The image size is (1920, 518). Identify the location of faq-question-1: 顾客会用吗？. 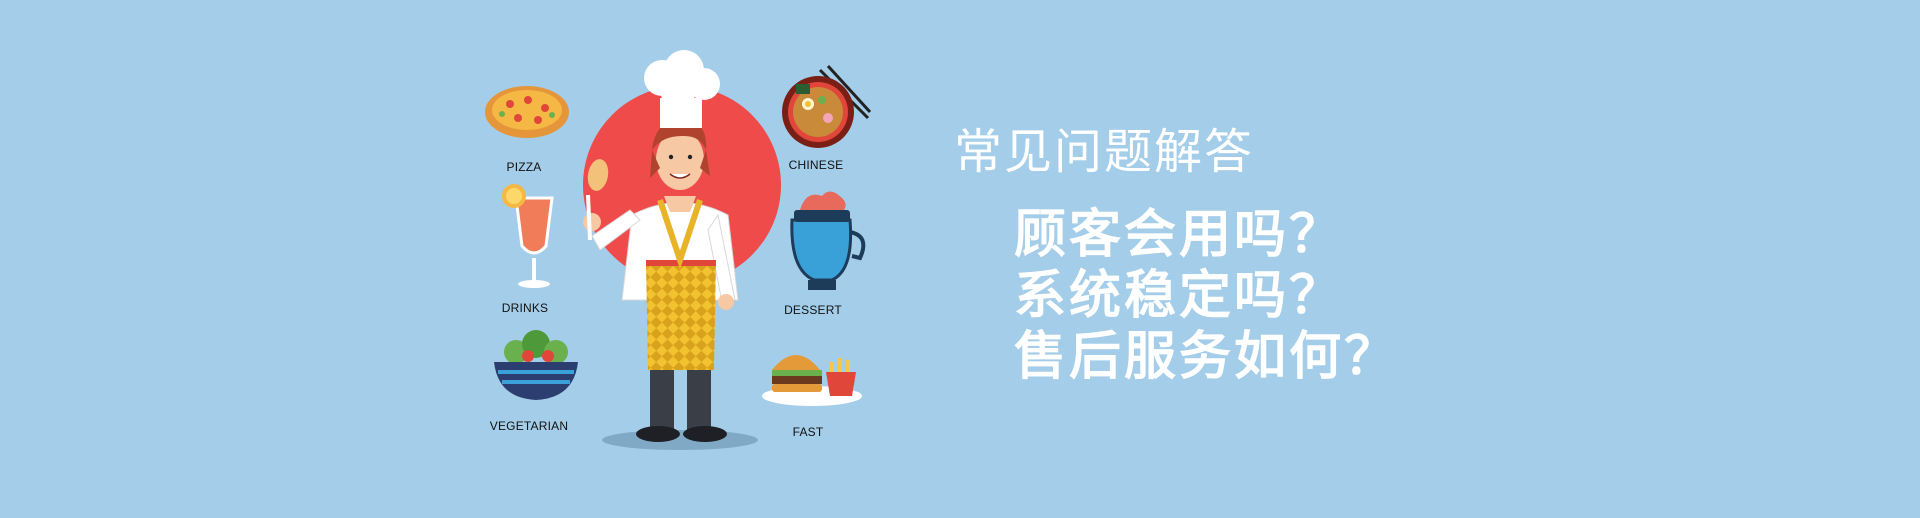
(1179, 235).